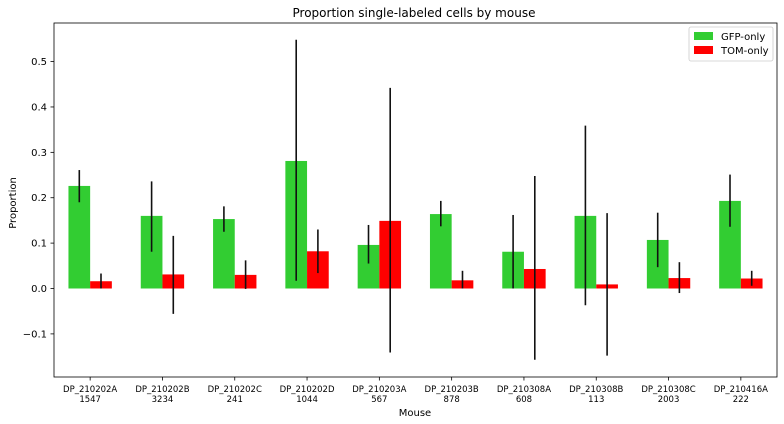 This screenshot has height=424, width=784. What do you see at coordinates (743, 37) in the screenshot?
I see `legend-label-1: GFP-only` at bounding box center [743, 37].